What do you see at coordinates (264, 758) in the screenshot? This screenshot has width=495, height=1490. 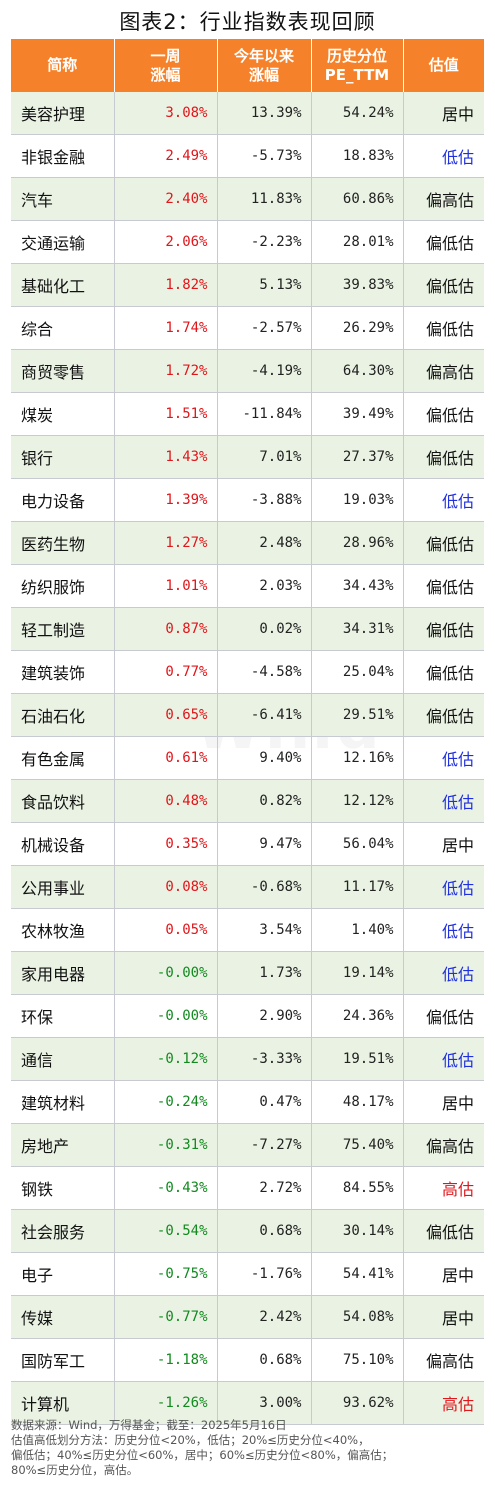 I see `ytd-change-cell: 9.40%` at bounding box center [264, 758].